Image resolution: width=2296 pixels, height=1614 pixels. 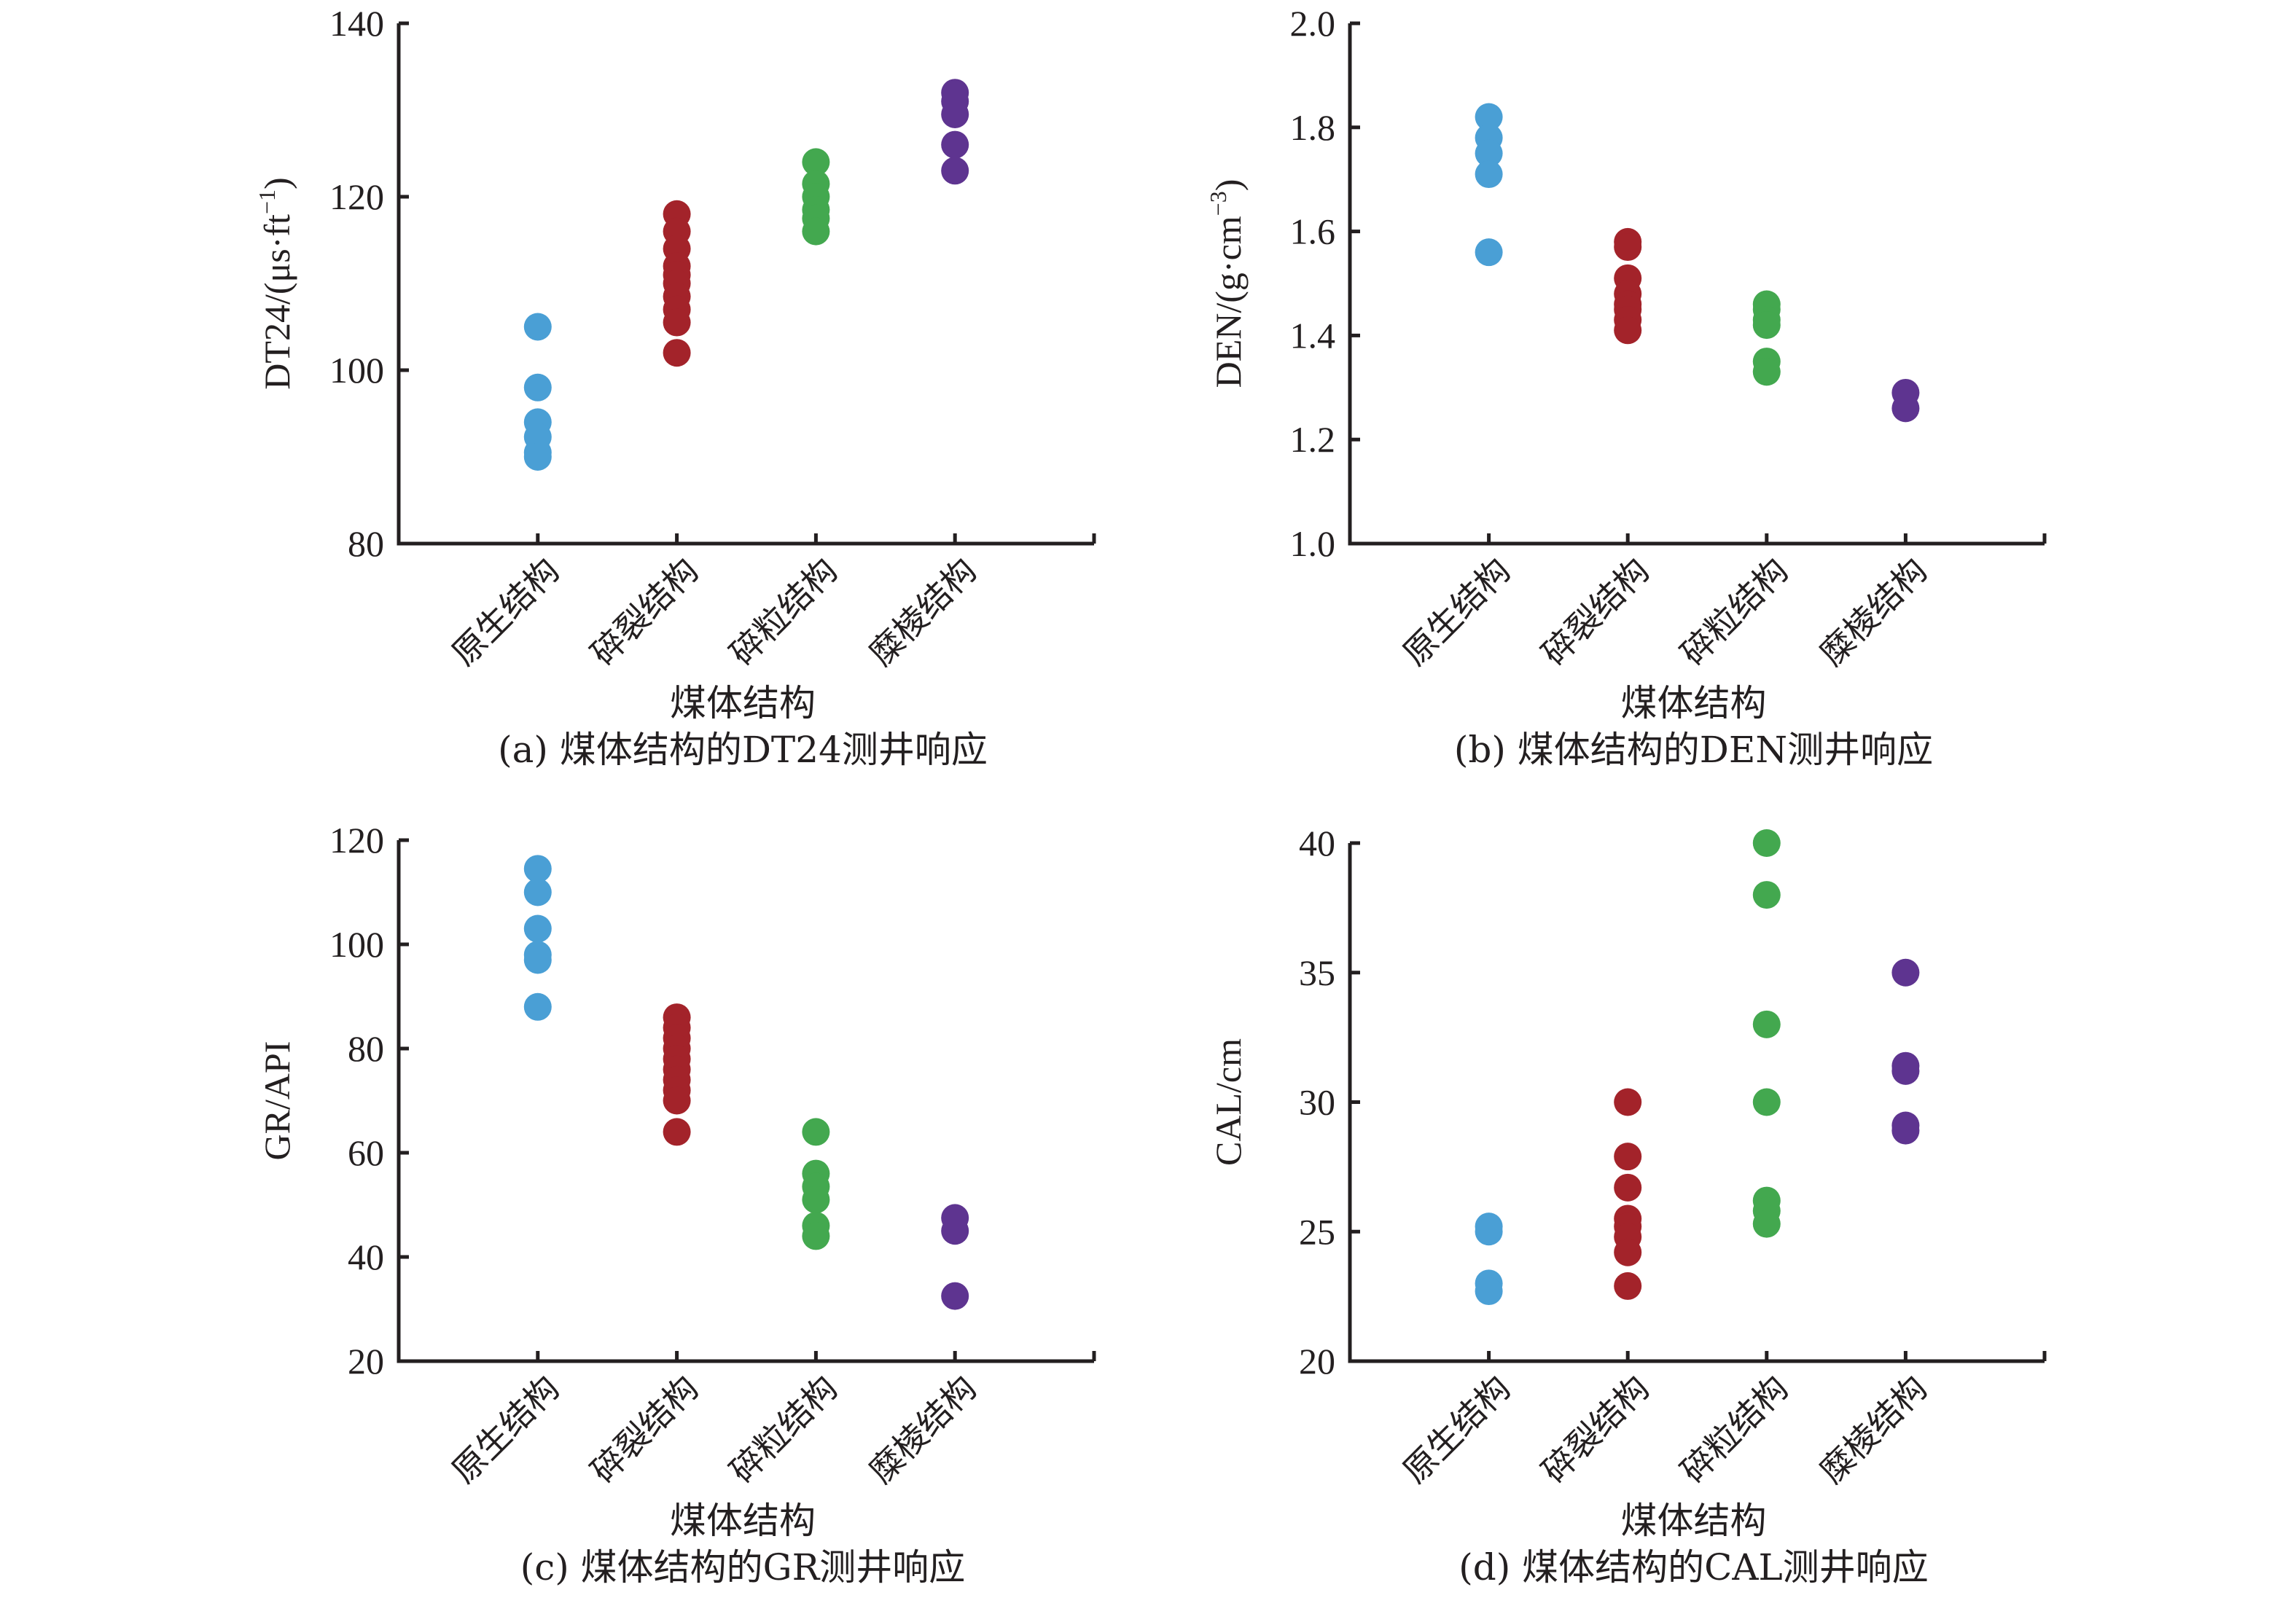 What do you see at coordinates (1317, 1231) in the screenshot?
I see `y-tick-label: 25` at bounding box center [1317, 1231].